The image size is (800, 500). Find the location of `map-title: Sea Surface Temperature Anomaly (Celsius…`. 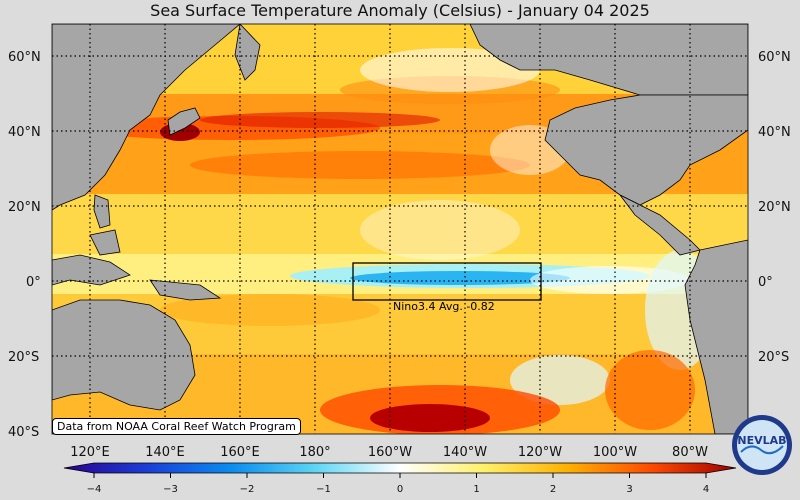

map-title: Sea Surface Temperature Anomaly (Celsius… is located at coordinates (400, 10).